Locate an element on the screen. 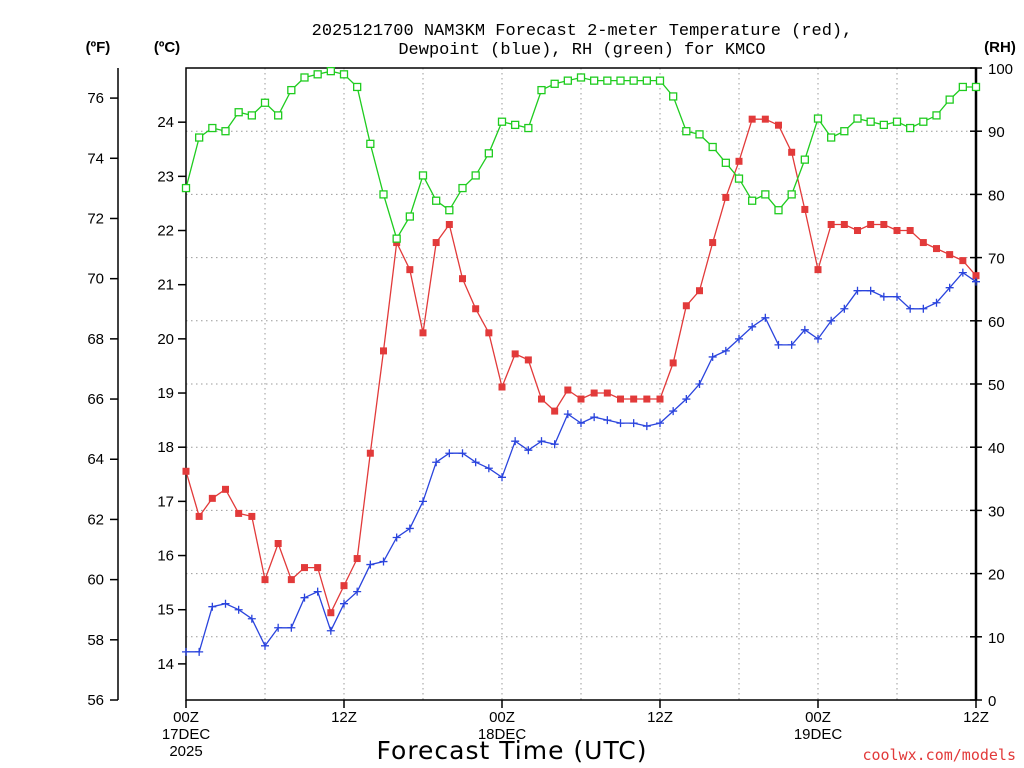 The width and height of the screenshot is (1024, 768). f-axis-tick-label: 56 is located at coordinates (95, 700).